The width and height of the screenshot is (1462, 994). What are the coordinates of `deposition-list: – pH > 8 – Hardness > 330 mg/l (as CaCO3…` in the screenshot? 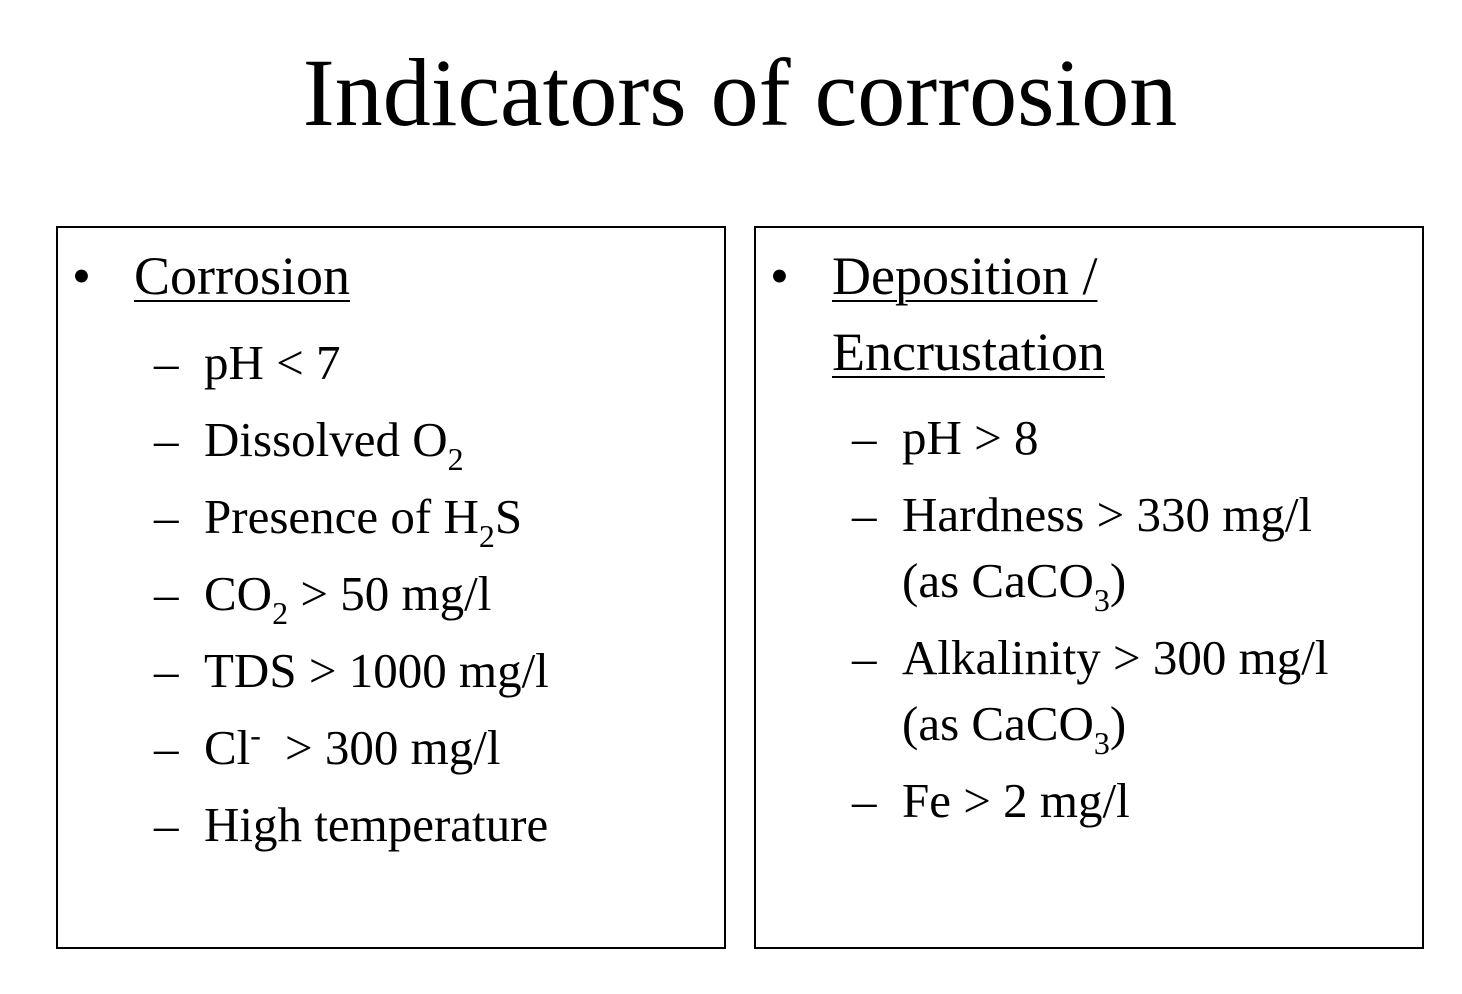 It's located at (1090, 625).